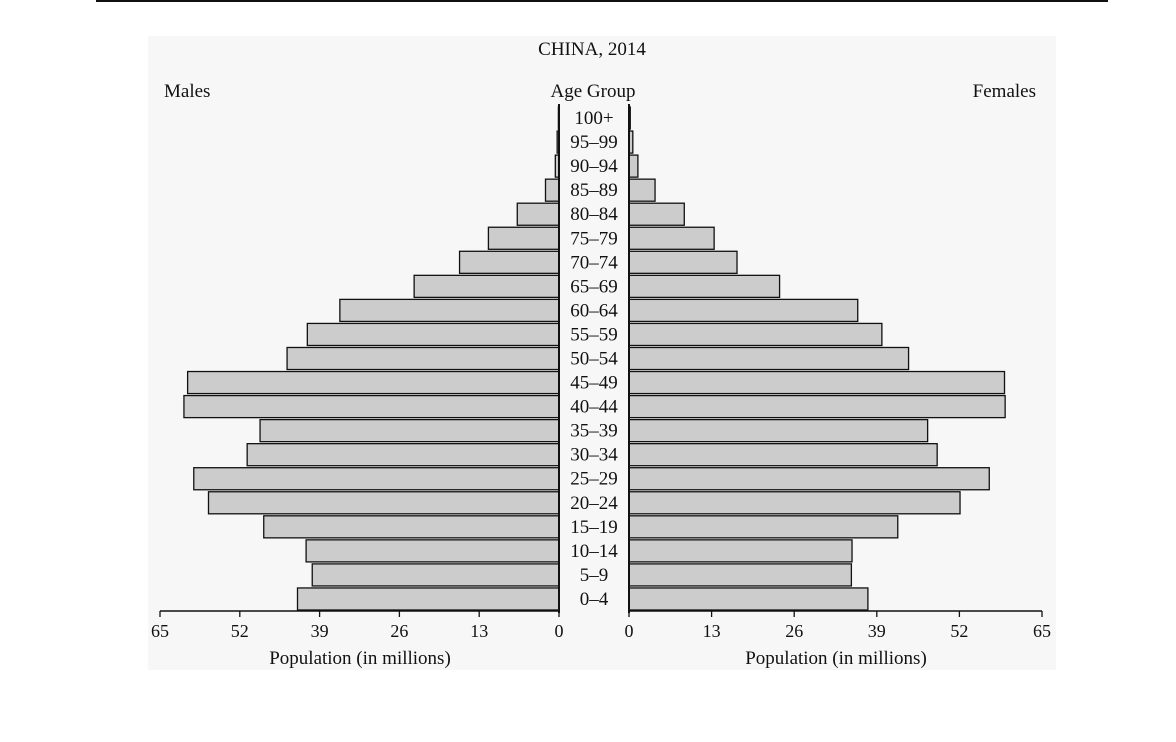 The image size is (1176, 742). What do you see at coordinates (594, 575) in the screenshot?
I see `age-label-5-9: 5–9` at bounding box center [594, 575].